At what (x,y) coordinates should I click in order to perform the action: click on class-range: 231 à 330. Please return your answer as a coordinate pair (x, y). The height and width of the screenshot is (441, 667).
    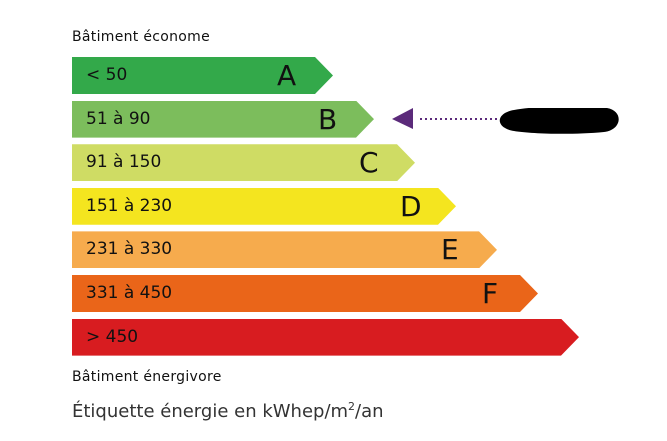
    Looking at the image, I should click on (129, 249).